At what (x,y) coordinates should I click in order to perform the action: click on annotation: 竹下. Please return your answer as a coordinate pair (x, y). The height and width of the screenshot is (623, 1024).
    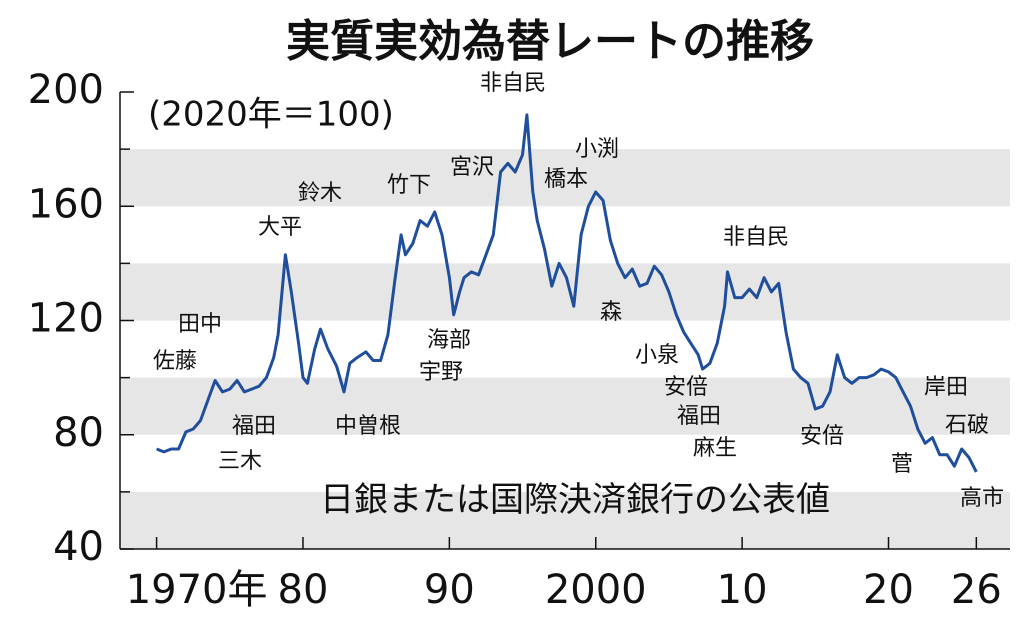
    Looking at the image, I should click on (409, 185).